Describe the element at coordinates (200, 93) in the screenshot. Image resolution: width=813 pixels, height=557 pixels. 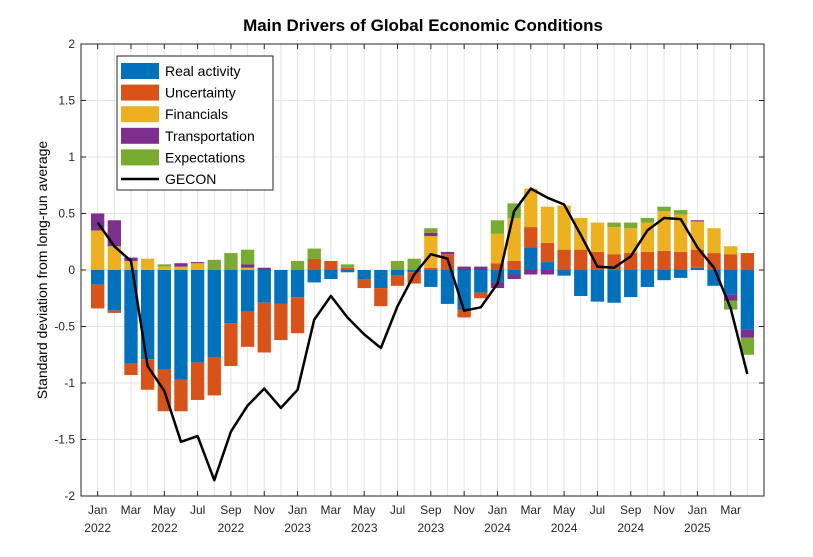
I see `legend-uncertainty-label: Uncertainty` at that location.